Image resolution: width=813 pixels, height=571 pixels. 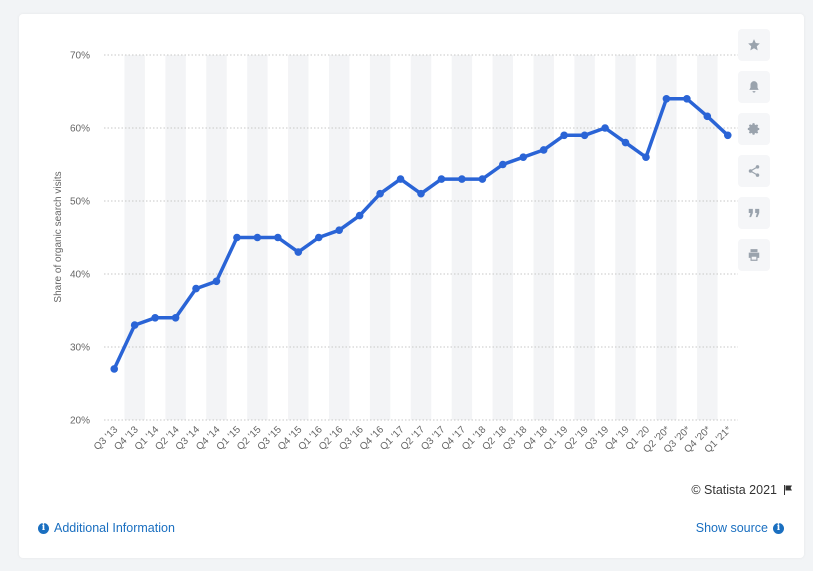 What do you see at coordinates (80, 421) in the screenshot?
I see `y-tick-label: 20%` at bounding box center [80, 421].